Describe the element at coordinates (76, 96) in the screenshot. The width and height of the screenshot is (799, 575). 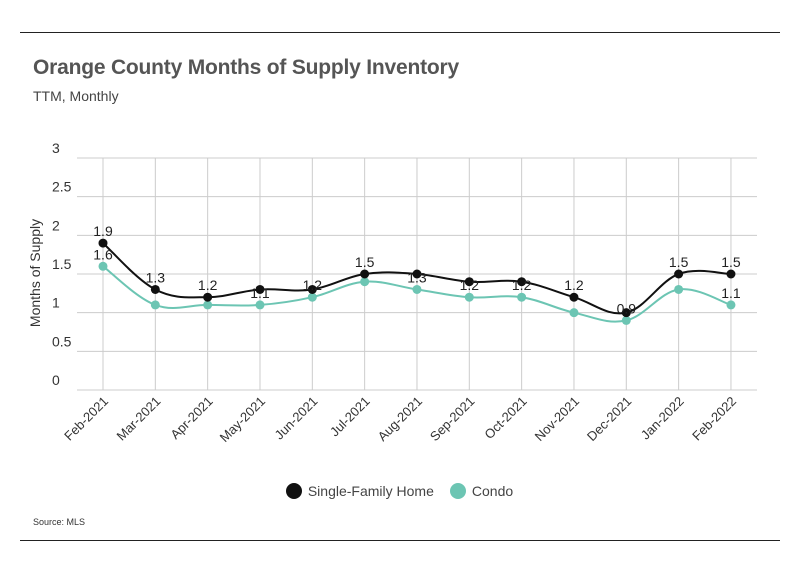
I see `chart-subtitle: TTM, Monthly` at that location.